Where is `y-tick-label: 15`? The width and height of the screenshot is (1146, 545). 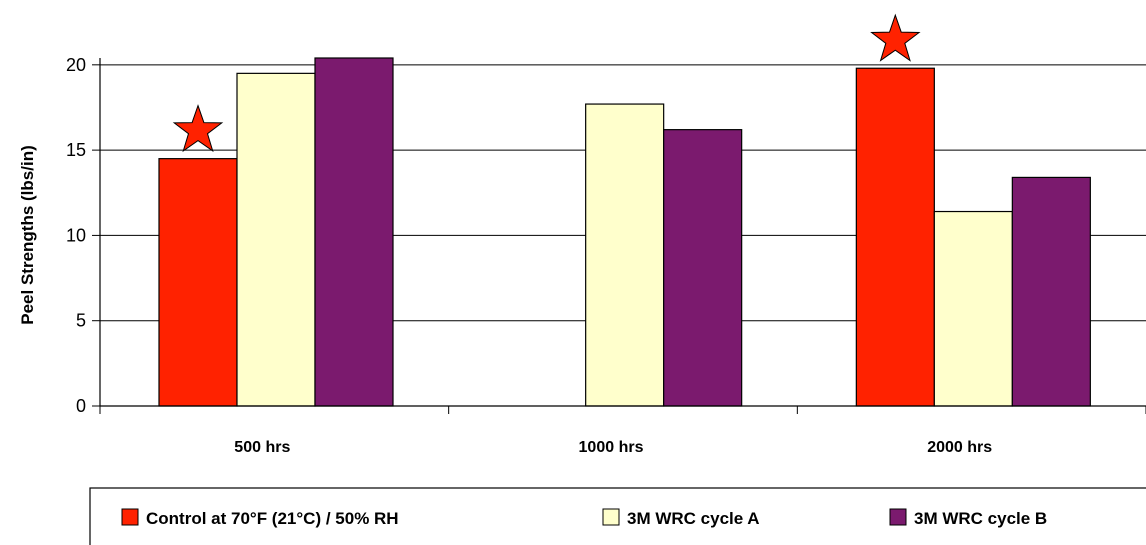 y-tick-label: 15 is located at coordinates (76, 150).